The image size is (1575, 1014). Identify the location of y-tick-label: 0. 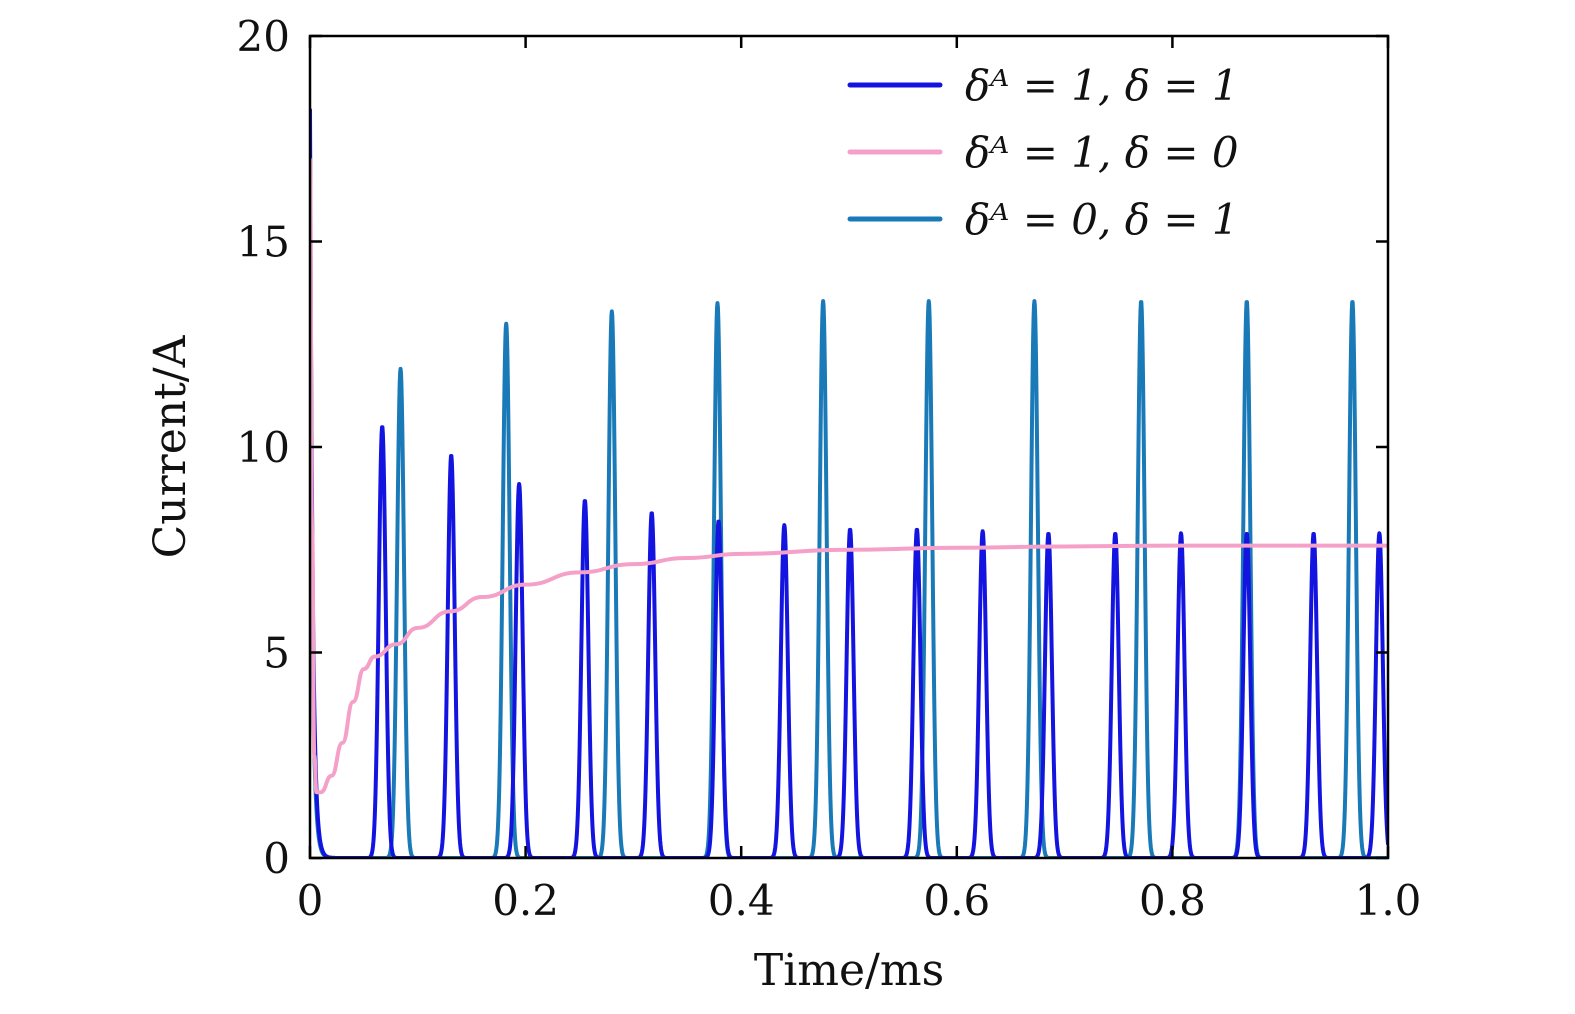
(276, 858).